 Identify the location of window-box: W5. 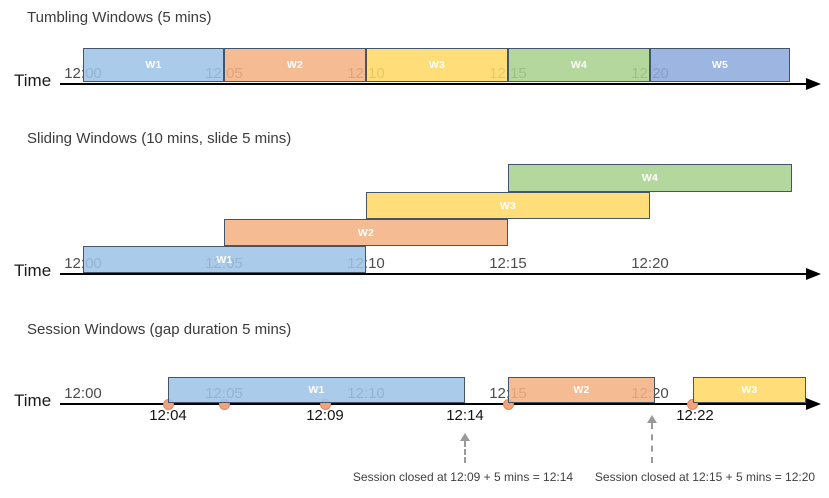
(720, 65).